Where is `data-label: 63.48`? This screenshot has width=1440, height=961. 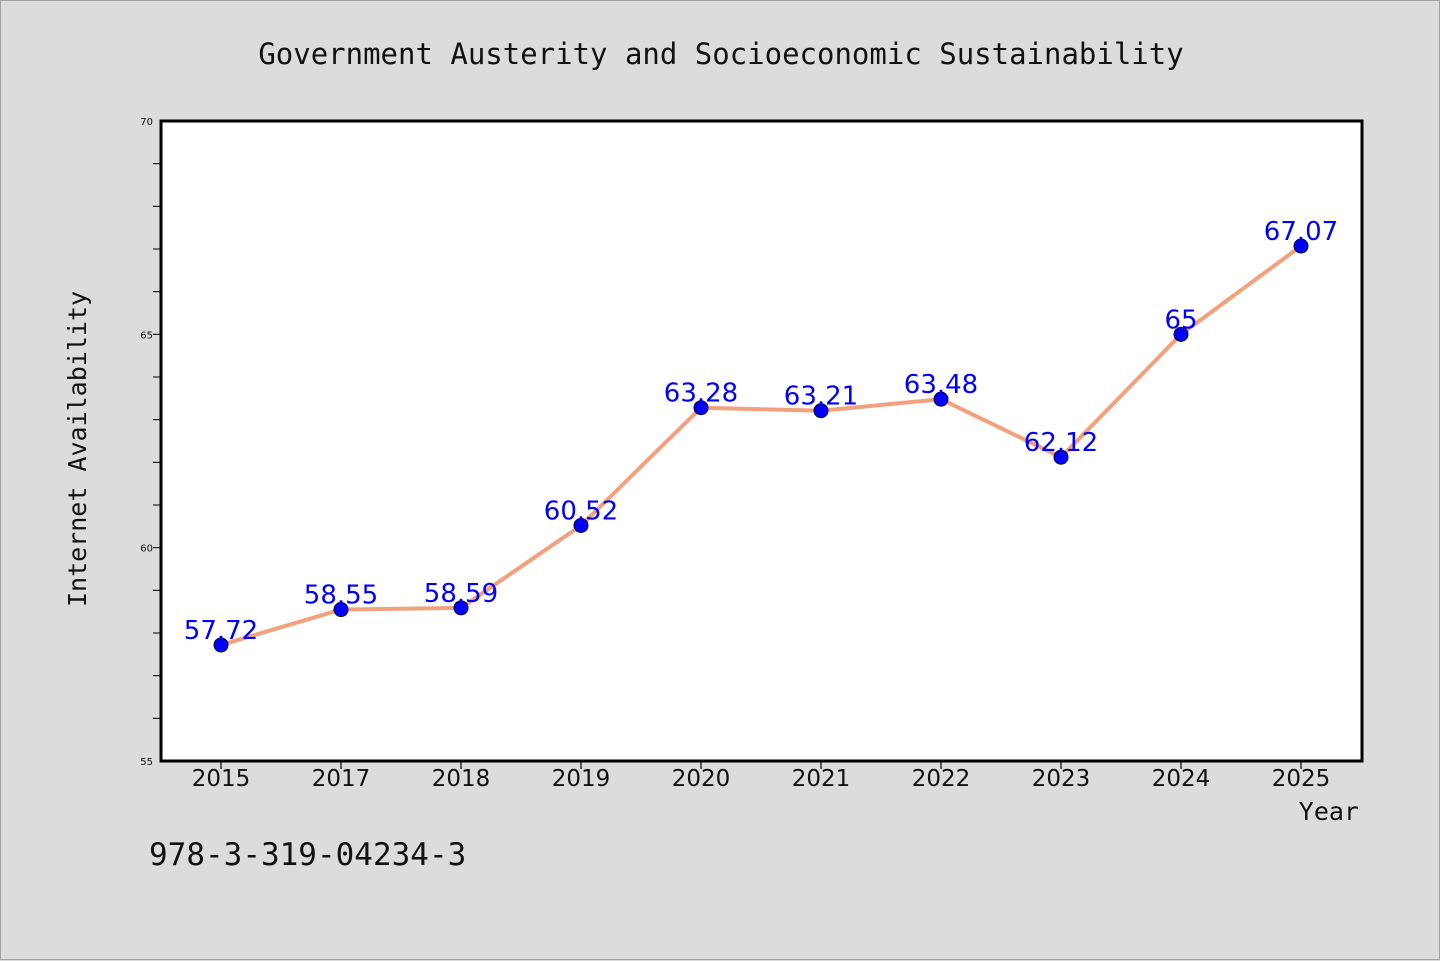 data-label: 63.48 is located at coordinates (941, 385).